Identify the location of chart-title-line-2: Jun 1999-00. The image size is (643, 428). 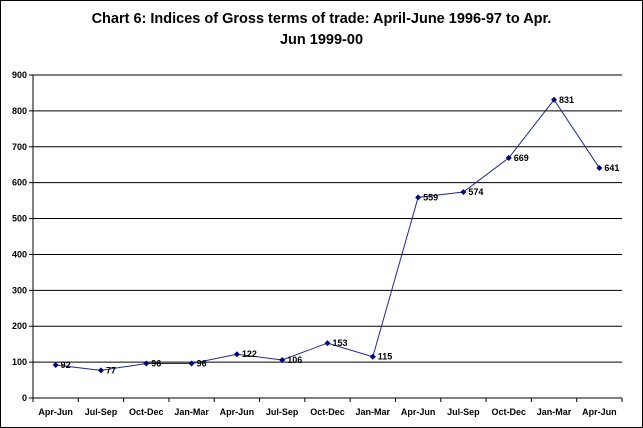
(321, 40).